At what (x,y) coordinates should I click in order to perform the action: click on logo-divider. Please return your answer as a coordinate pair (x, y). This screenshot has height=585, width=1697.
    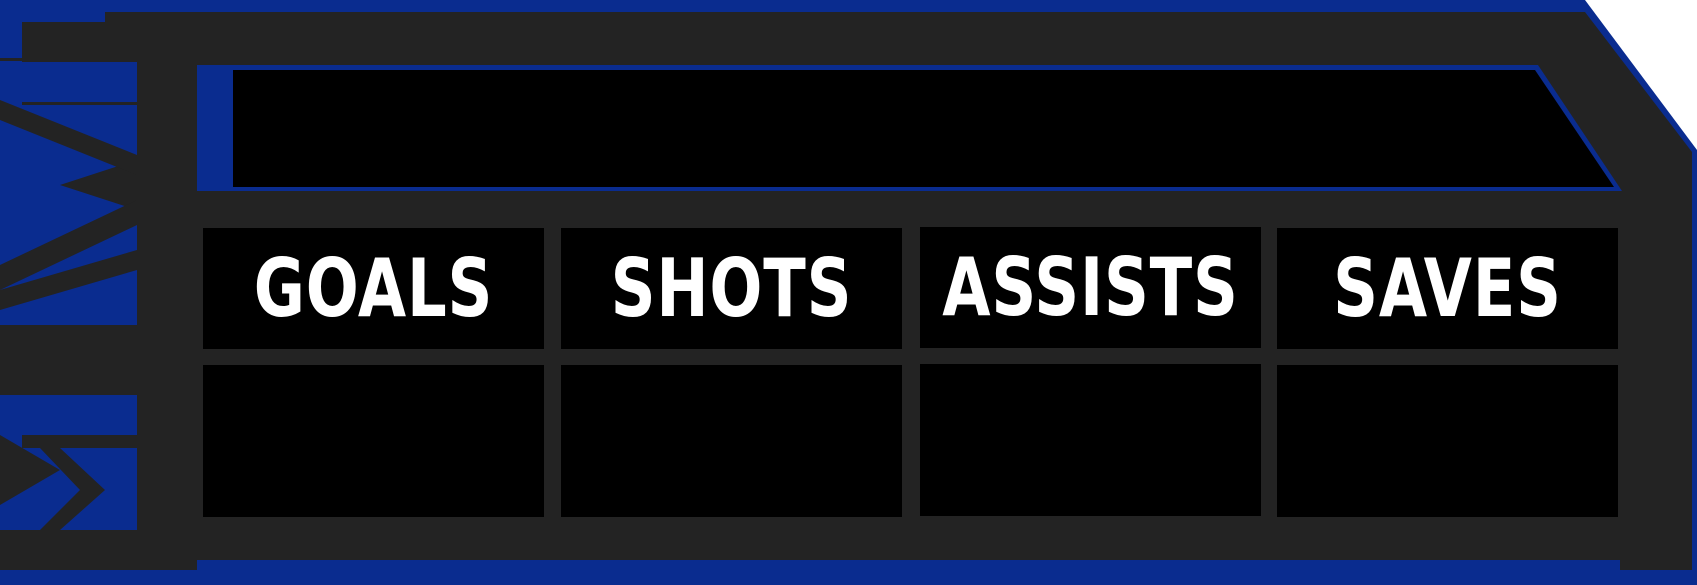
    Looking at the image, I should click on (167, 296).